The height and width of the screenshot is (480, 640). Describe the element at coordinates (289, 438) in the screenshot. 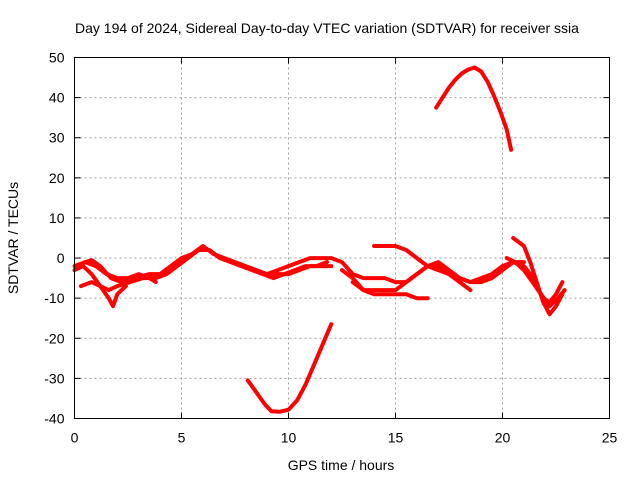

I see `x-tick-label: 10` at that location.